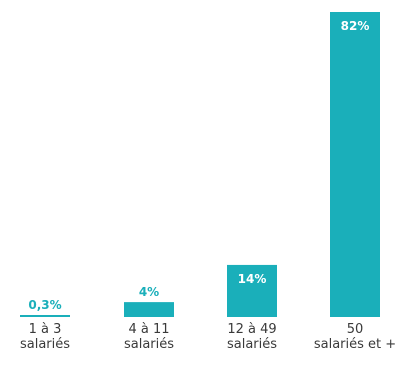  What do you see at coordinates (355, 329) in the screenshot?
I see `category-label-4-line-1: 50` at bounding box center [355, 329].